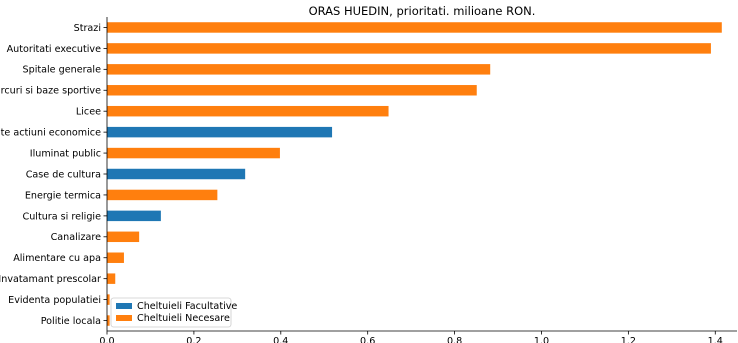 The width and height of the screenshot is (738, 343). Describe the element at coordinates (87, 28) in the screenshot. I see `category-label: Strazi` at that location.